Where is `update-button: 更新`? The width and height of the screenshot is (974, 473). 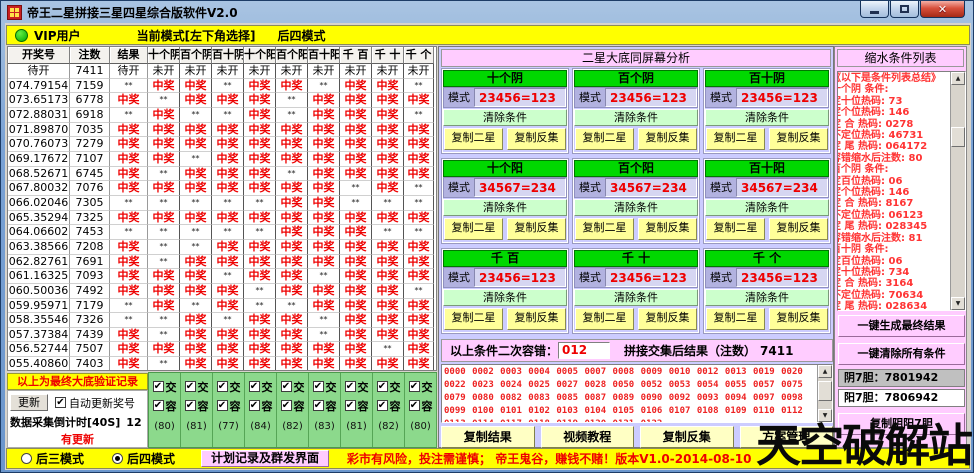
update-button: 更新 is located at coordinates (29, 402).